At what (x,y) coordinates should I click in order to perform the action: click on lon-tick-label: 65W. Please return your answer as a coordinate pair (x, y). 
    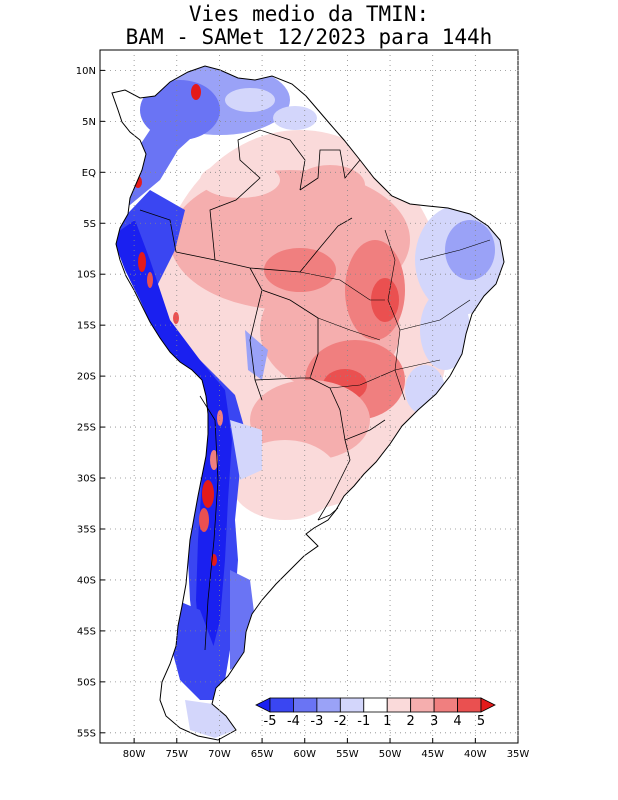
    Looking at the image, I should click on (262, 754).